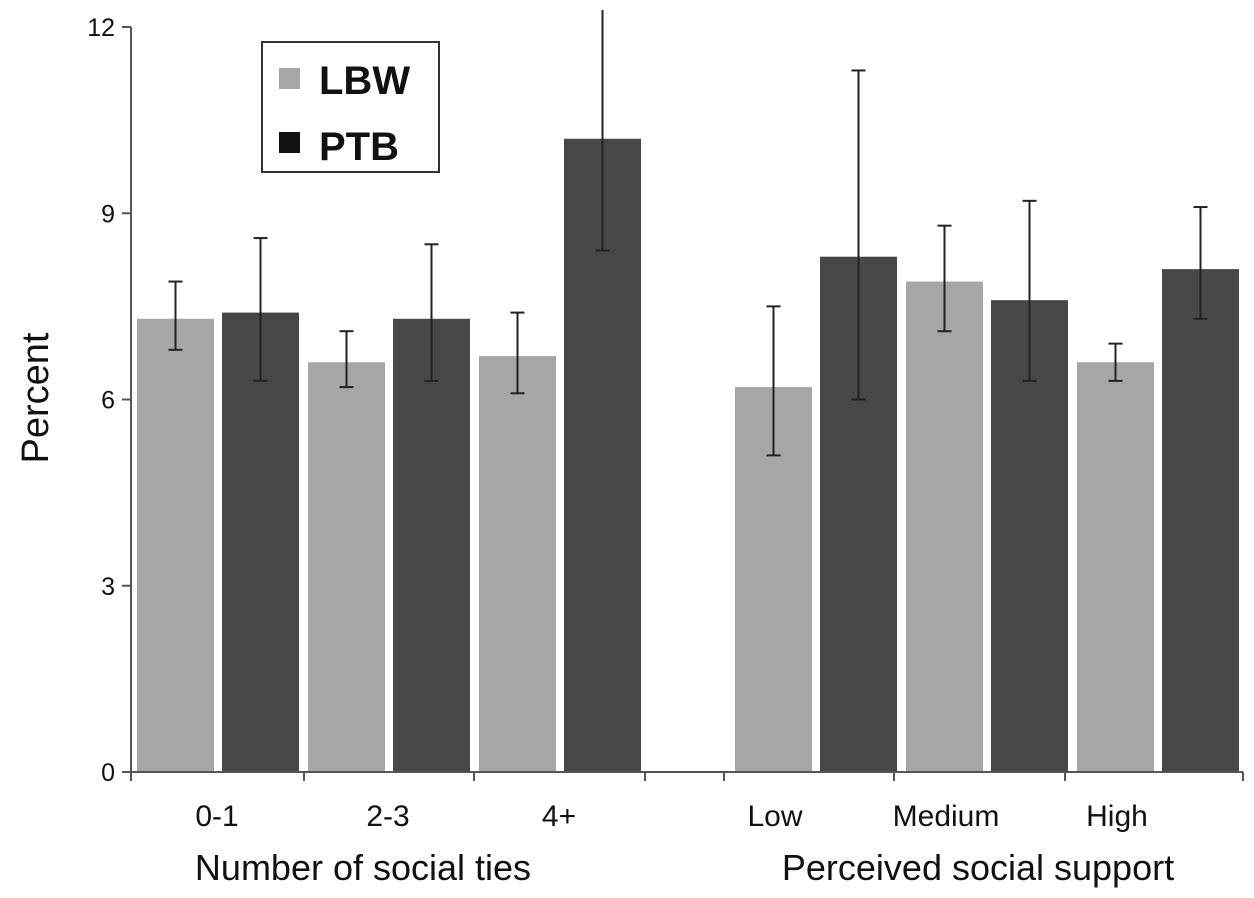  I want to click on y-tick-label: 12, so click(101, 28).